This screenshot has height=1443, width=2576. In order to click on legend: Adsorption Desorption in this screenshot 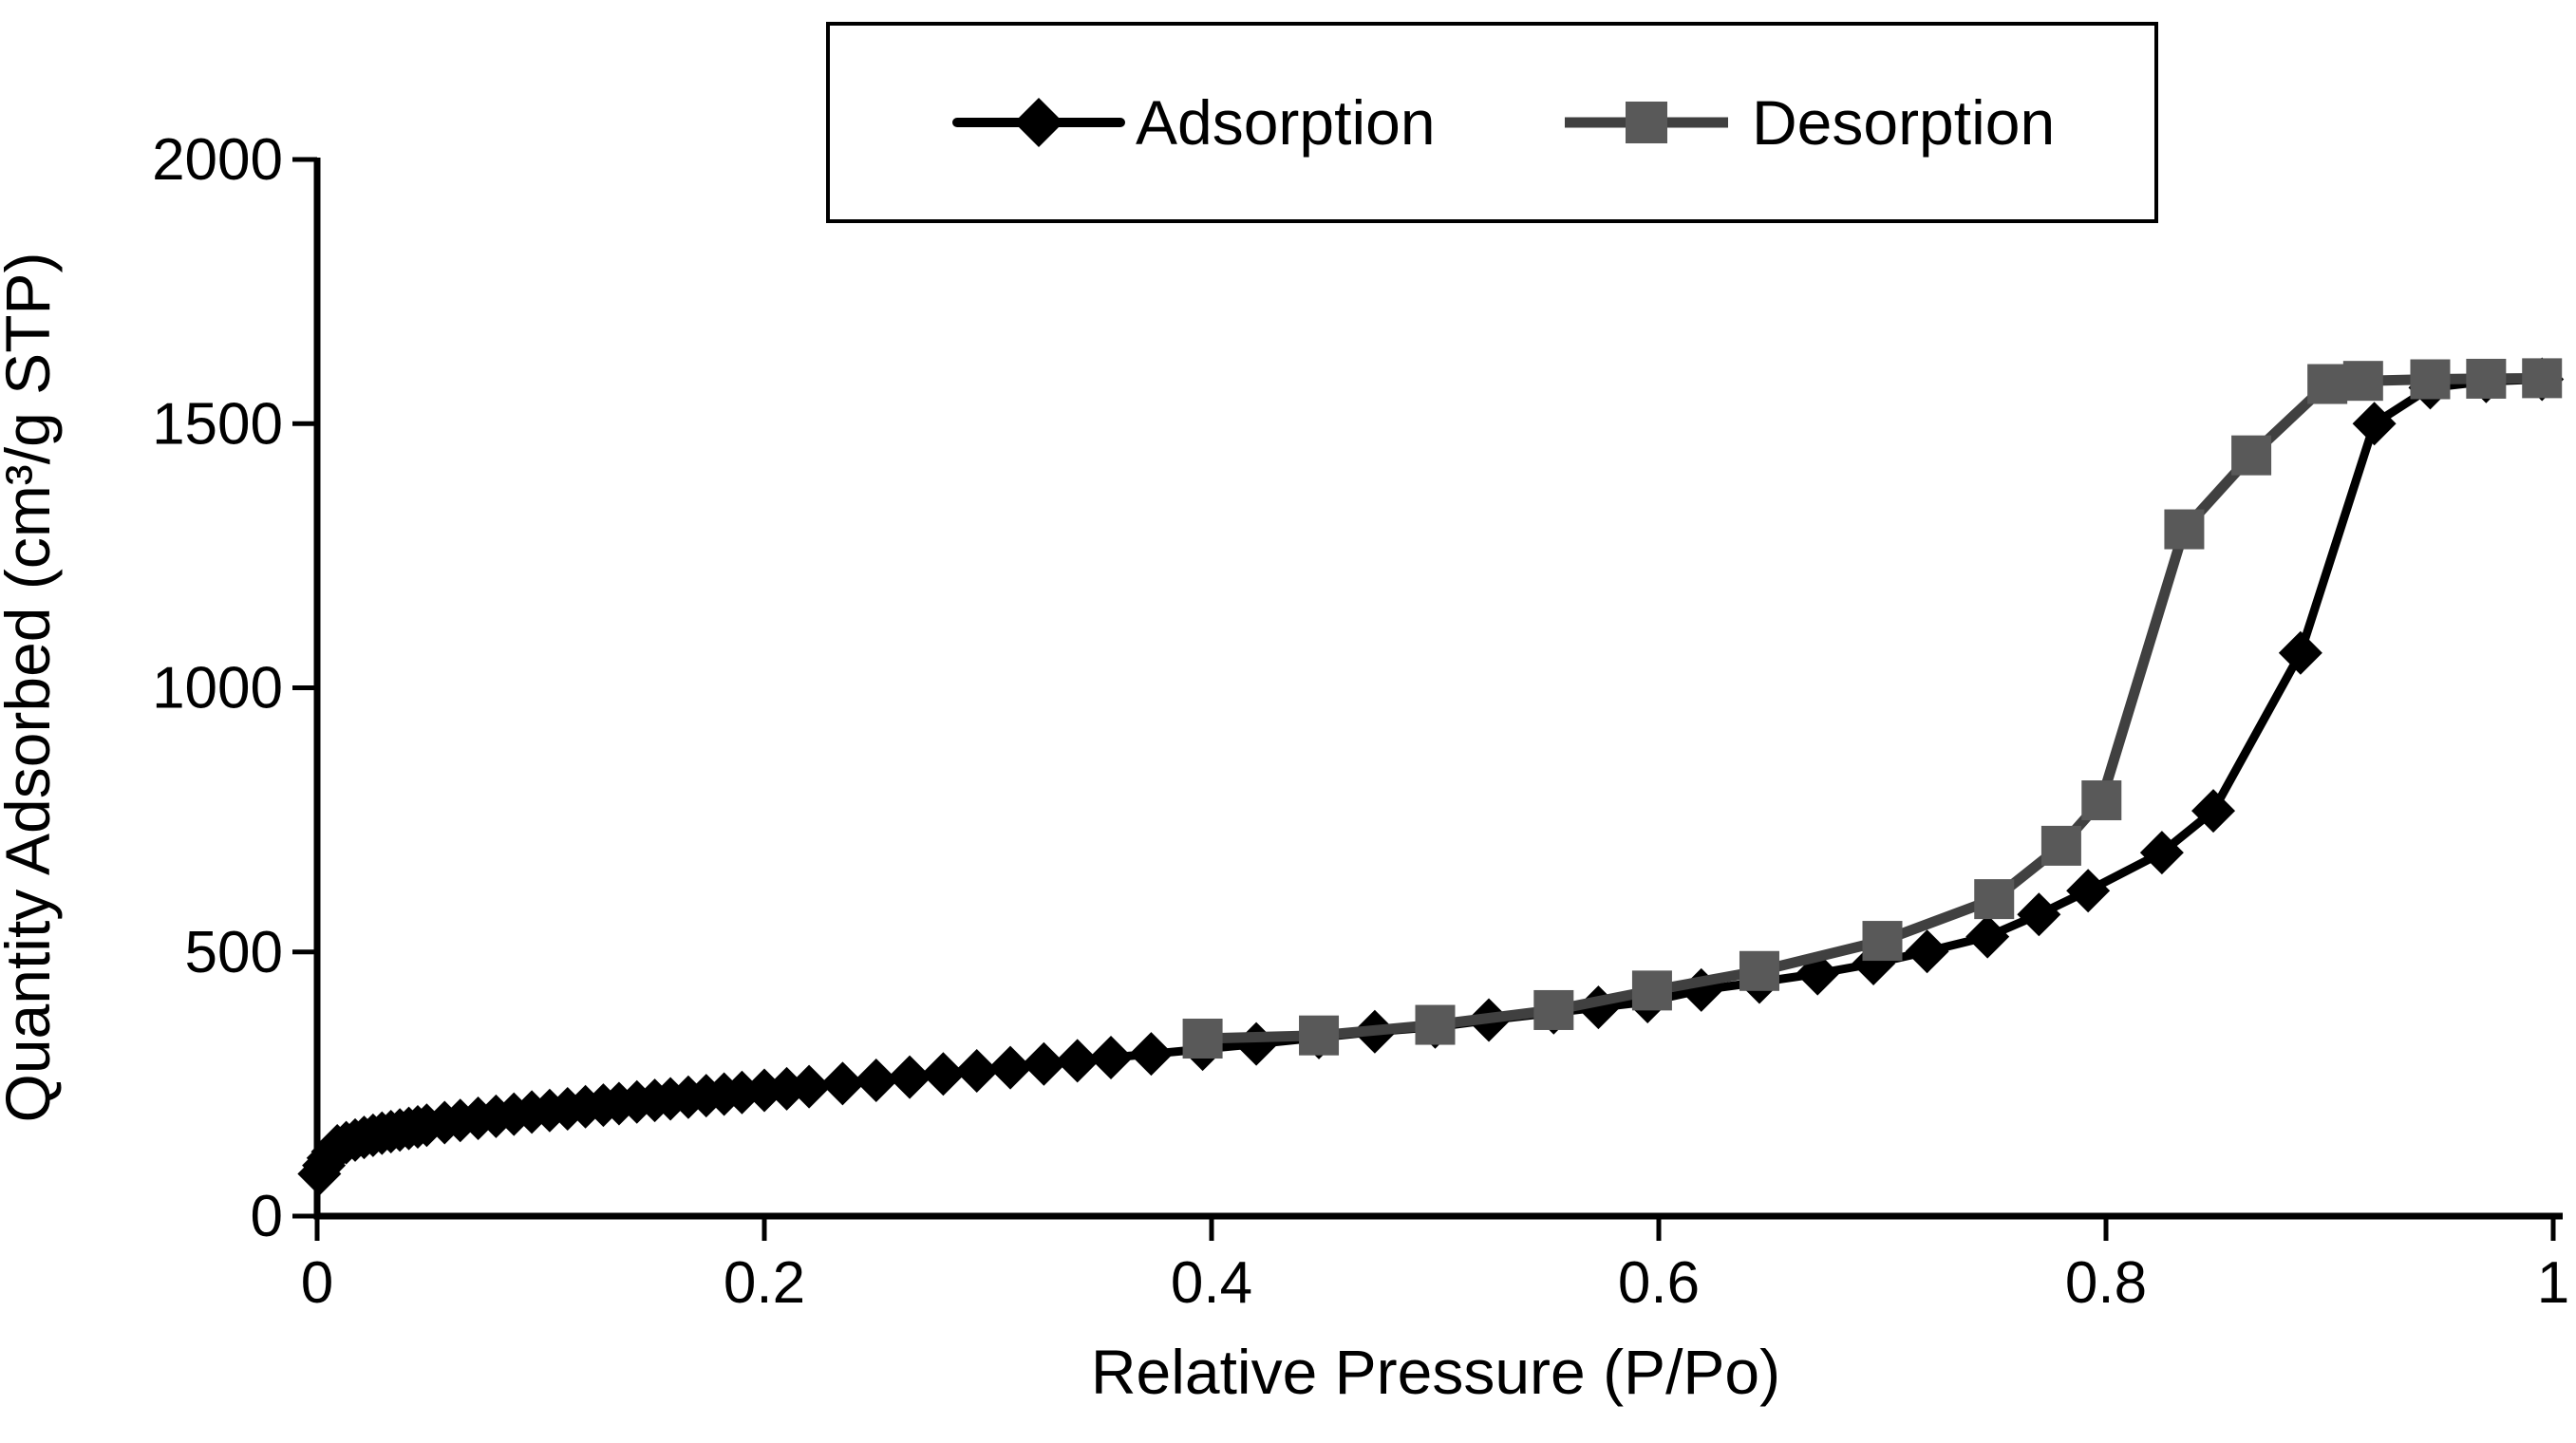, I will do `click(1492, 122)`.